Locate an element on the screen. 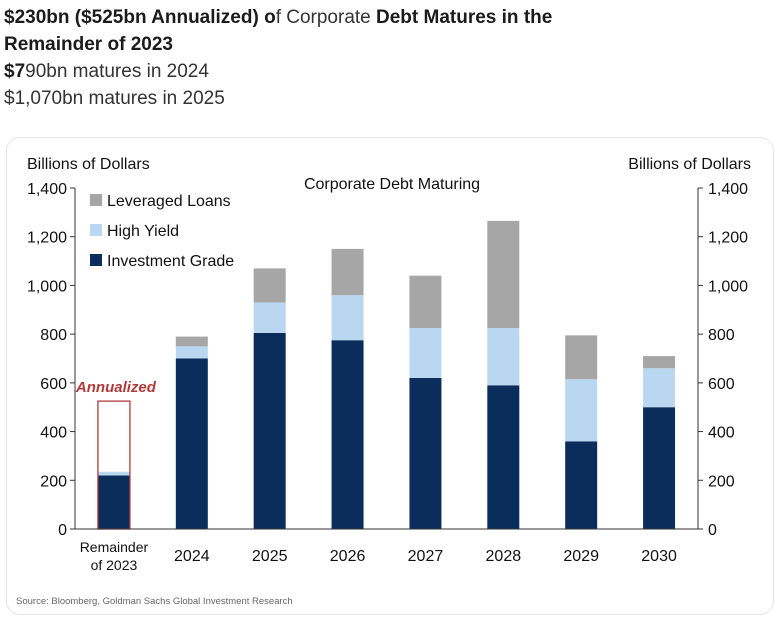  headline-line-2: Remainder of 2023 is located at coordinates (389, 44).